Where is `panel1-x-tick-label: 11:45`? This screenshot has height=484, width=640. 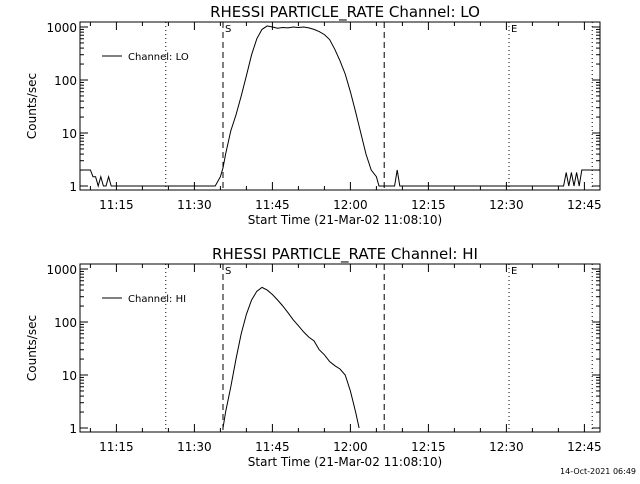 panel1-x-tick-label: 11:45 is located at coordinates (272, 205).